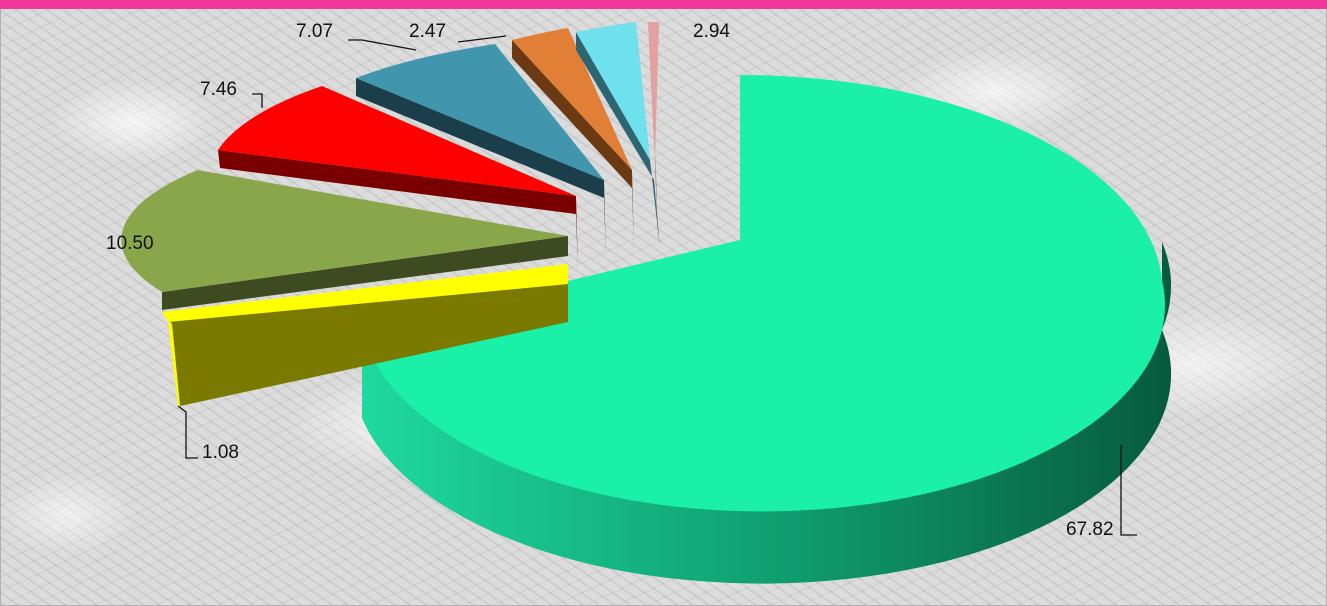  I want to click on data-label-1: 67.82, so click(1090, 529).